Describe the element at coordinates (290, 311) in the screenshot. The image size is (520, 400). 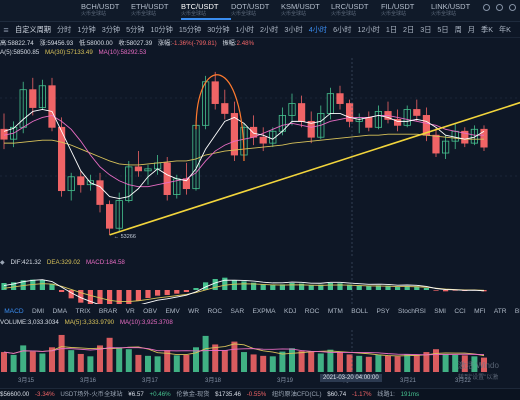
I see `indicator-option: KDJ` at that location.